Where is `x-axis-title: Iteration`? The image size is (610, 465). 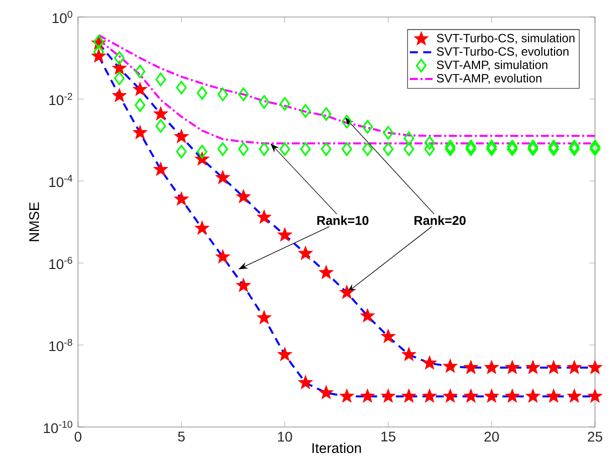
x-axis-title: Iteration is located at coordinates (336, 448).